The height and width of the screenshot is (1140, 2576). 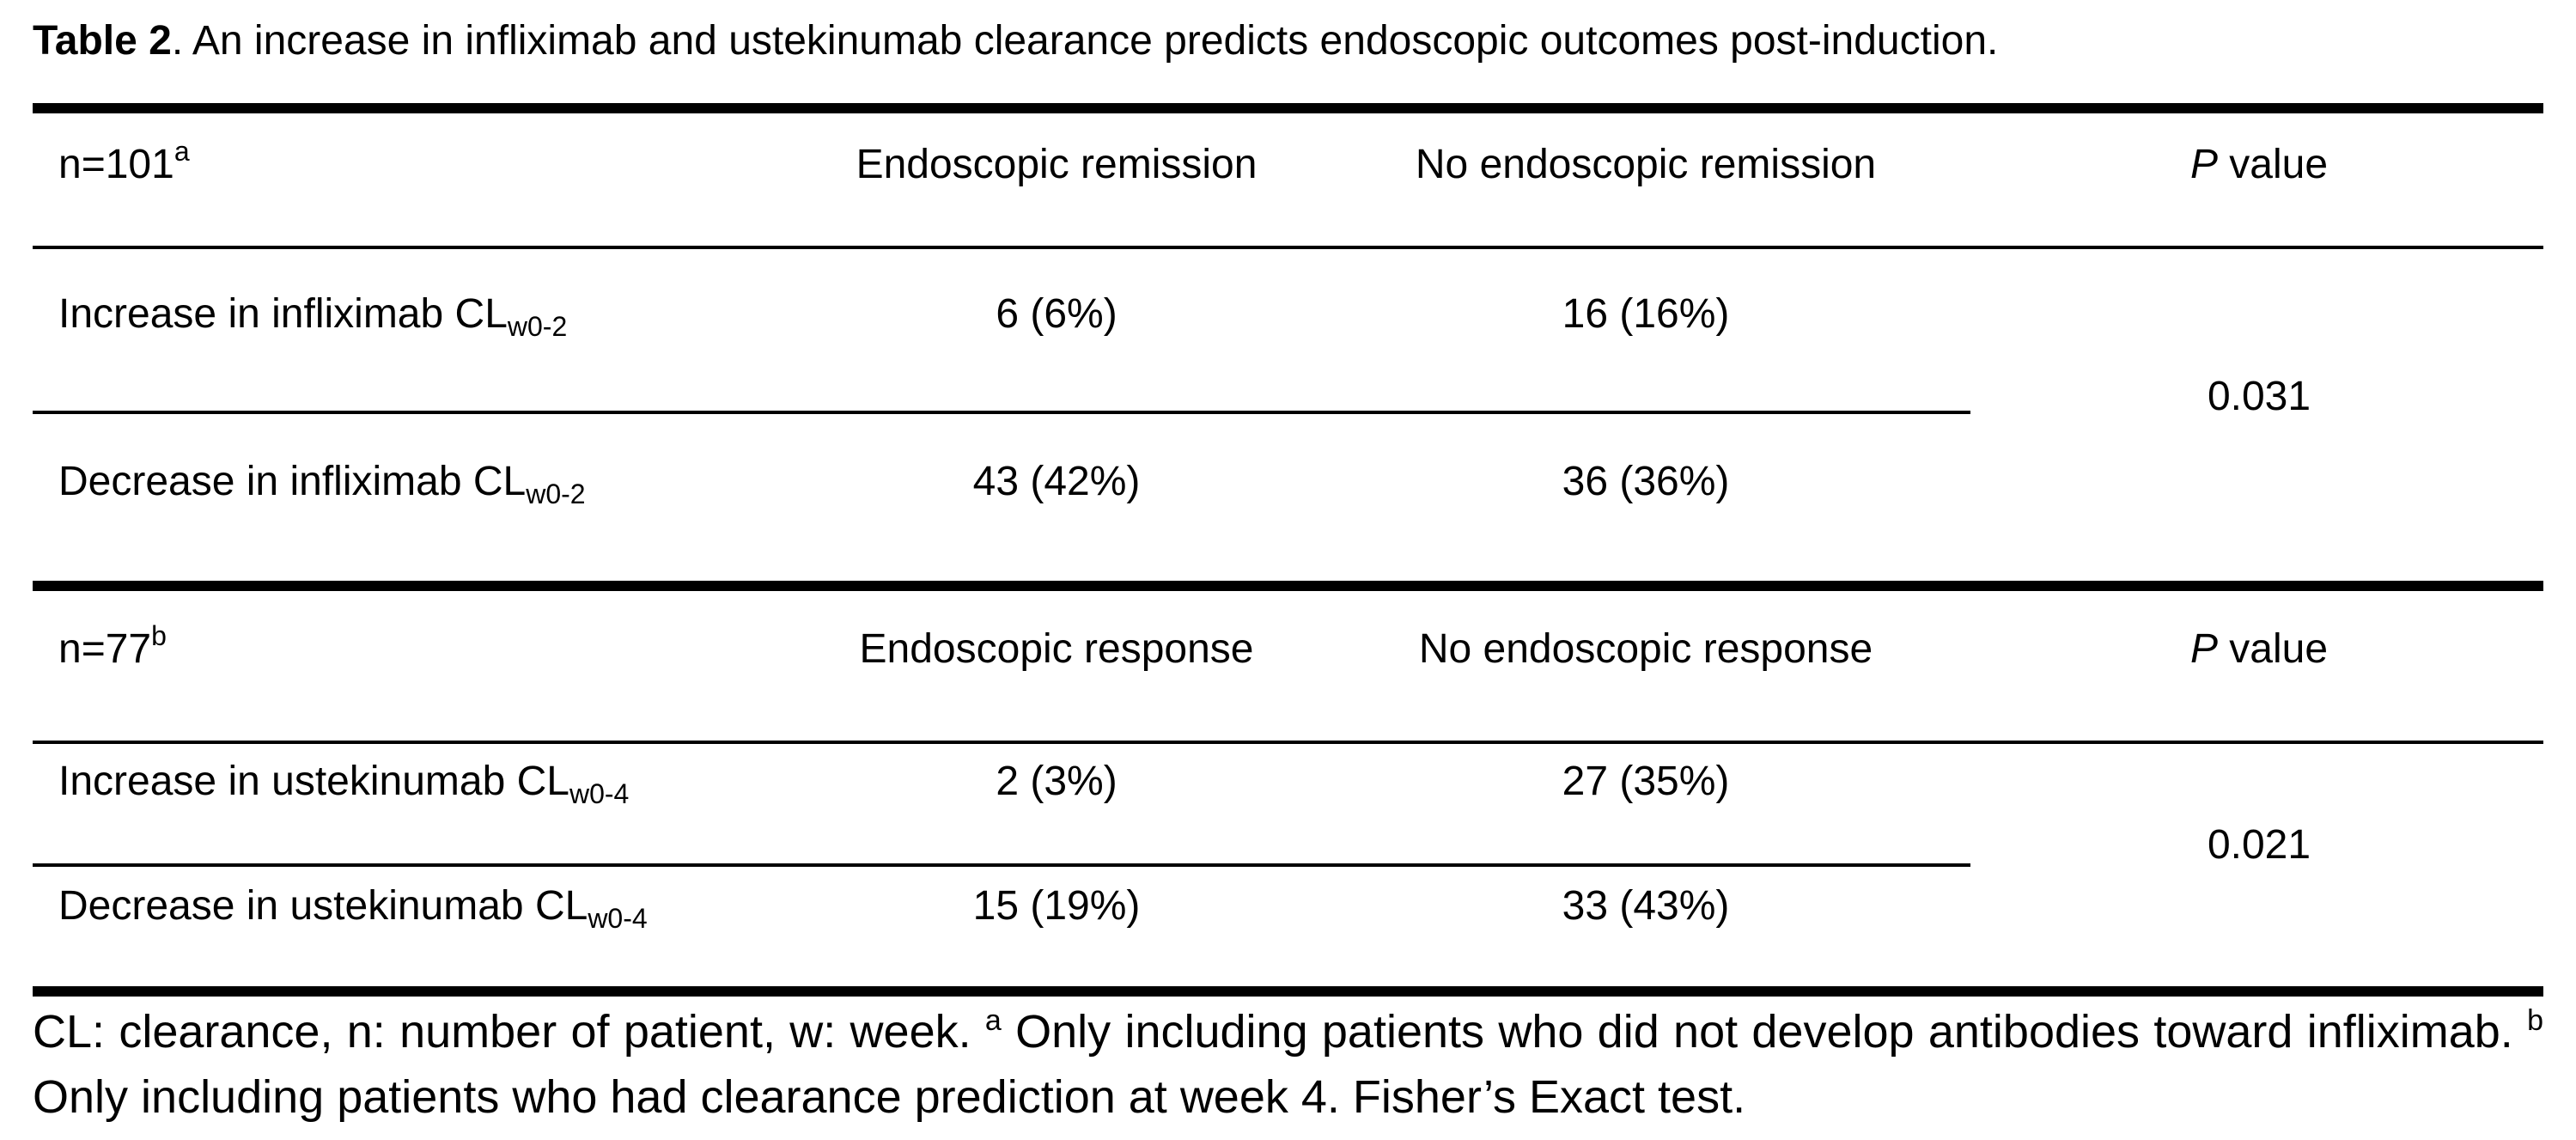 What do you see at coordinates (1646, 481) in the screenshot?
I see `section1-row2-col2: 36 (36%)` at bounding box center [1646, 481].